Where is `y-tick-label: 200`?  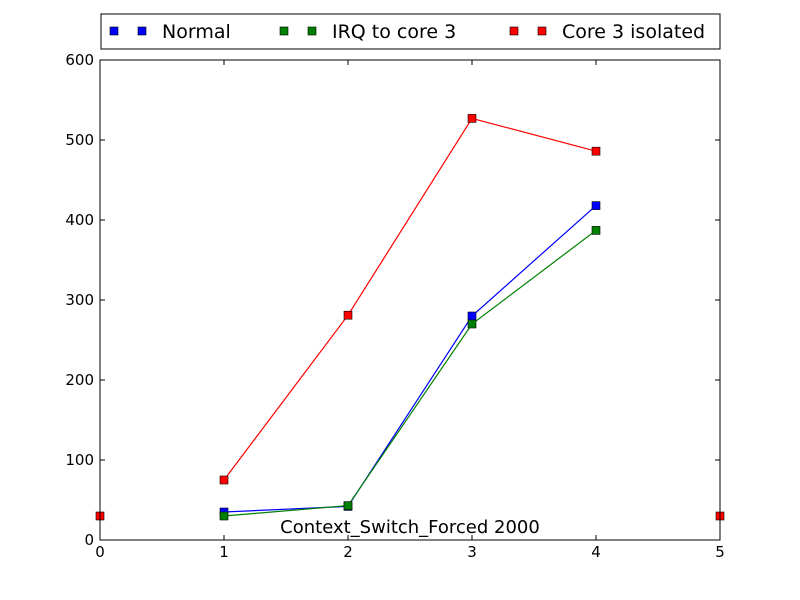
y-tick-label: 200 is located at coordinates (79, 380).